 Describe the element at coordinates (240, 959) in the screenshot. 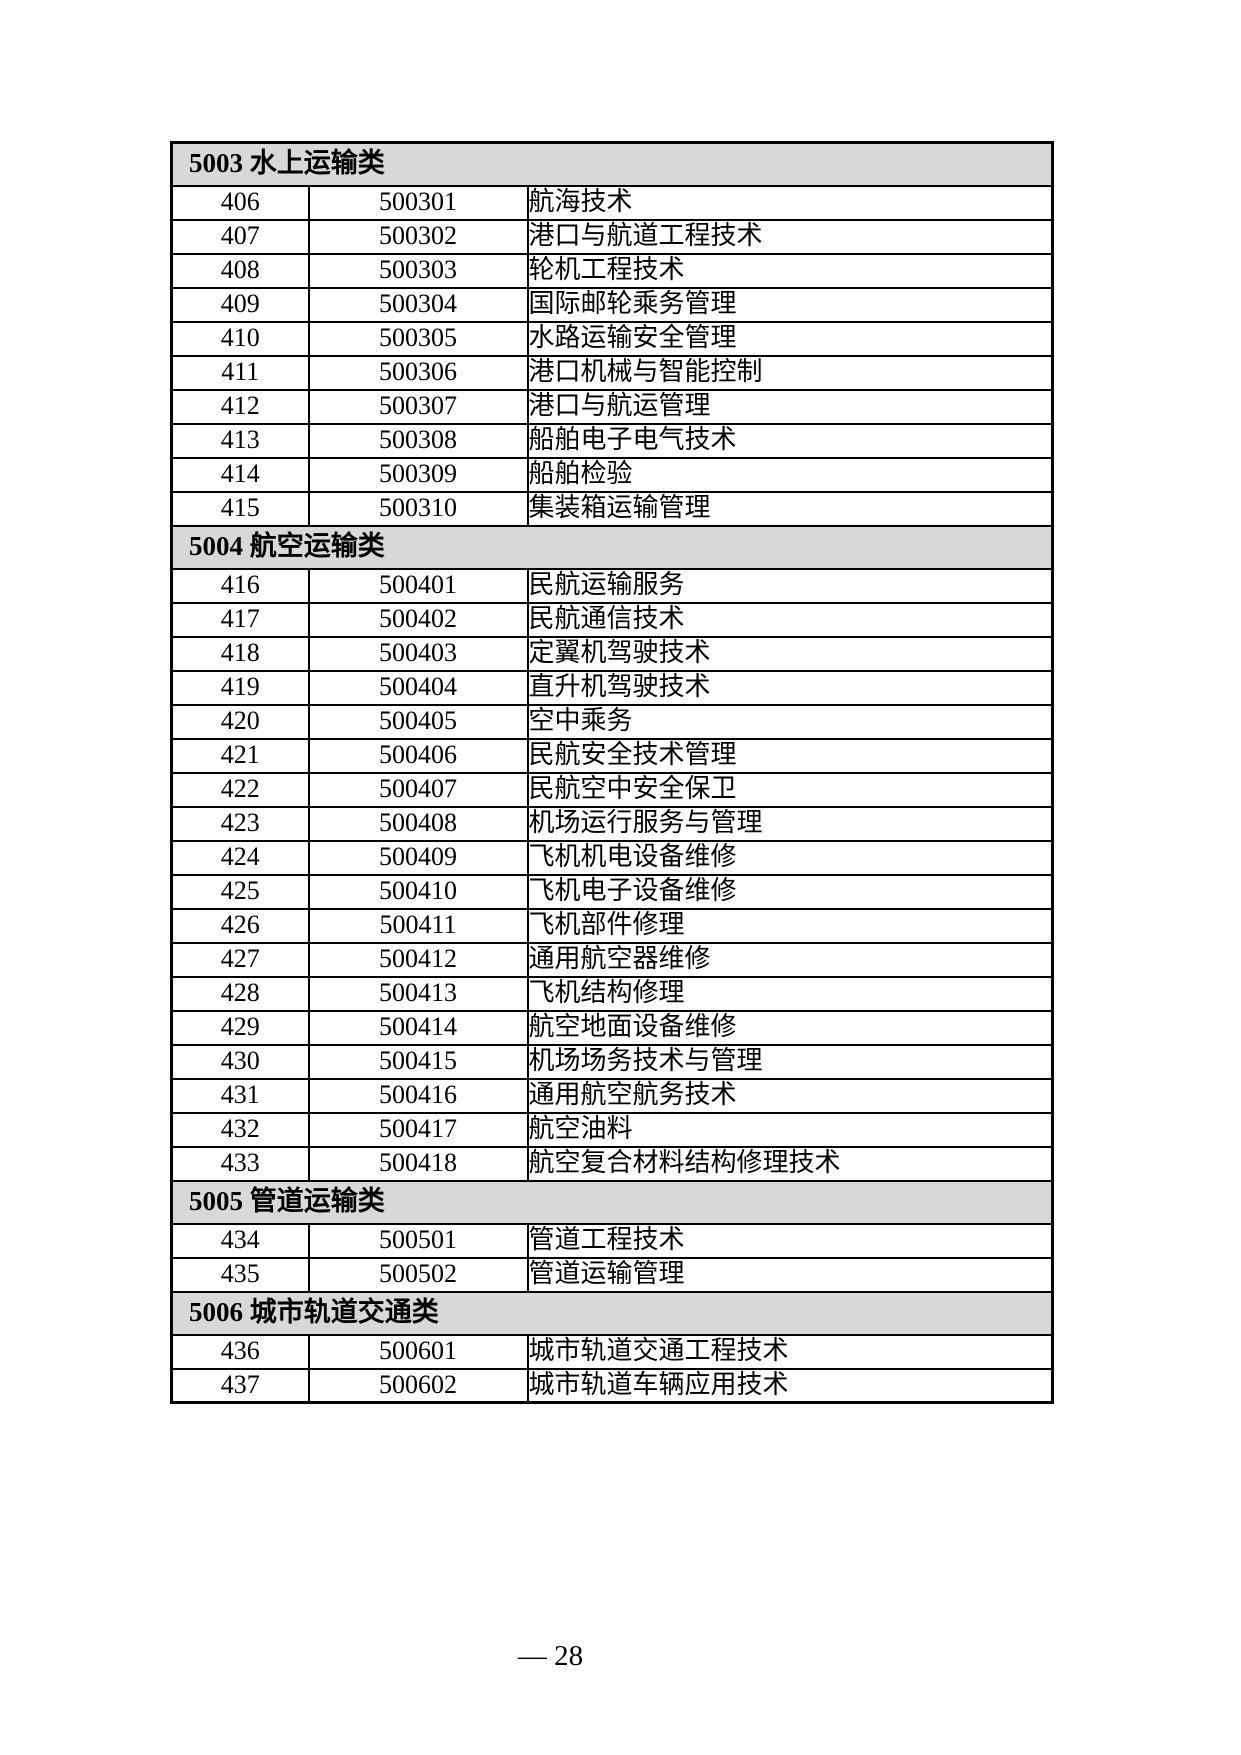

I see `seq-cell: 427` at that location.